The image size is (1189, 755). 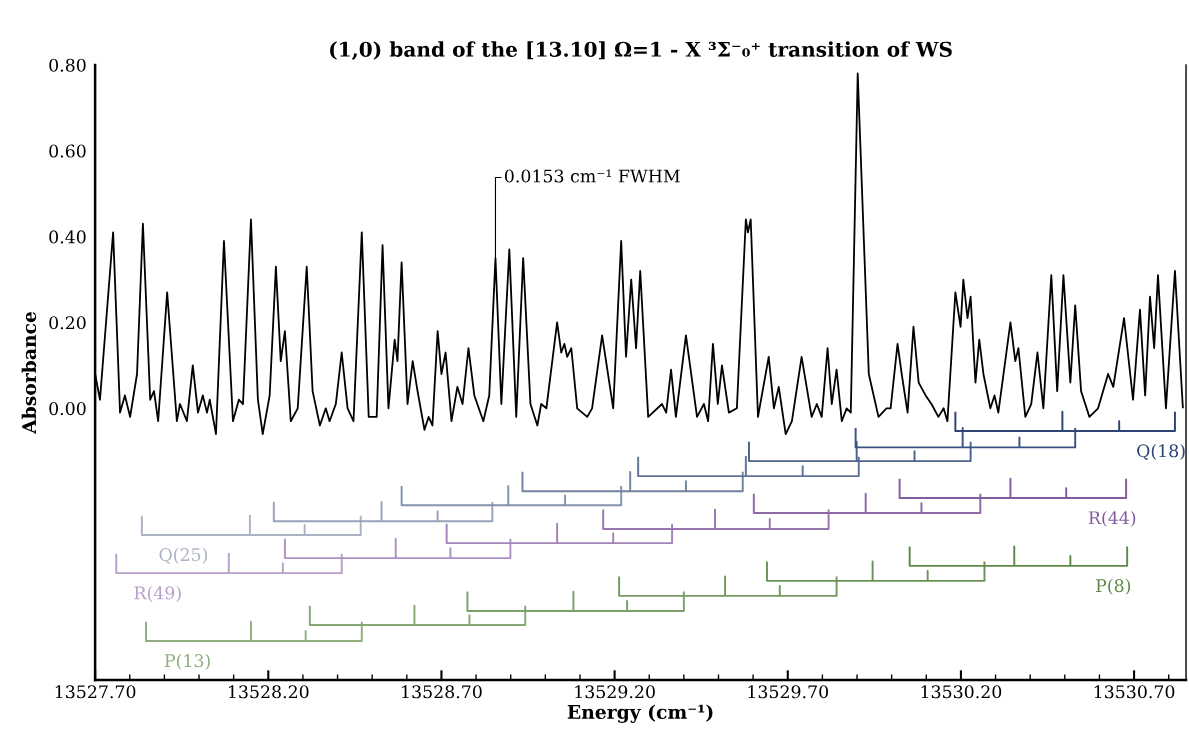 What do you see at coordinates (187, 661) in the screenshot?
I see `series-label: P(13)` at bounding box center [187, 661].